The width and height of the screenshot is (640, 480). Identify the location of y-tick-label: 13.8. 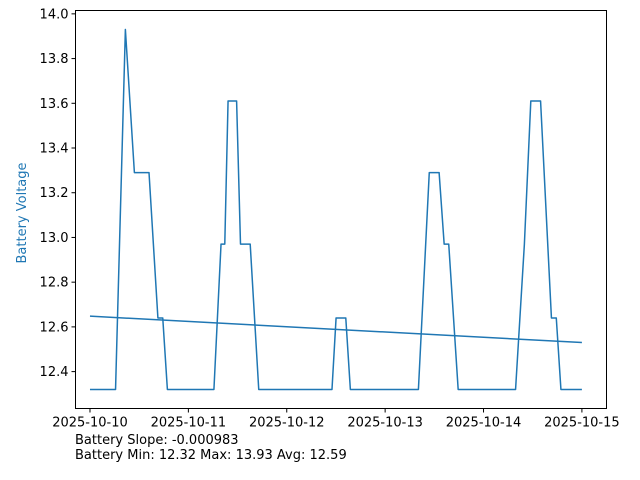
(54, 59).